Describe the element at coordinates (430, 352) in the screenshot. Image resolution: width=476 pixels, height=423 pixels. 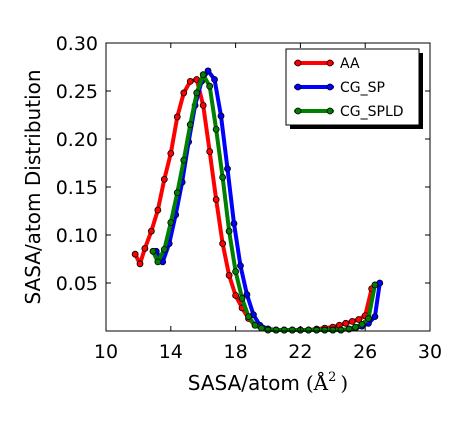
I see `x-tick-label: 30` at that location.